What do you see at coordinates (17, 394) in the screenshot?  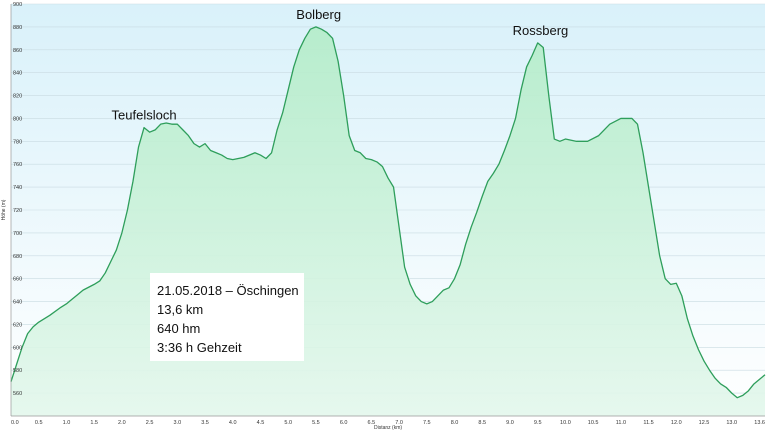 I see `y-tick-label: 560` at bounding box center [17, 394].